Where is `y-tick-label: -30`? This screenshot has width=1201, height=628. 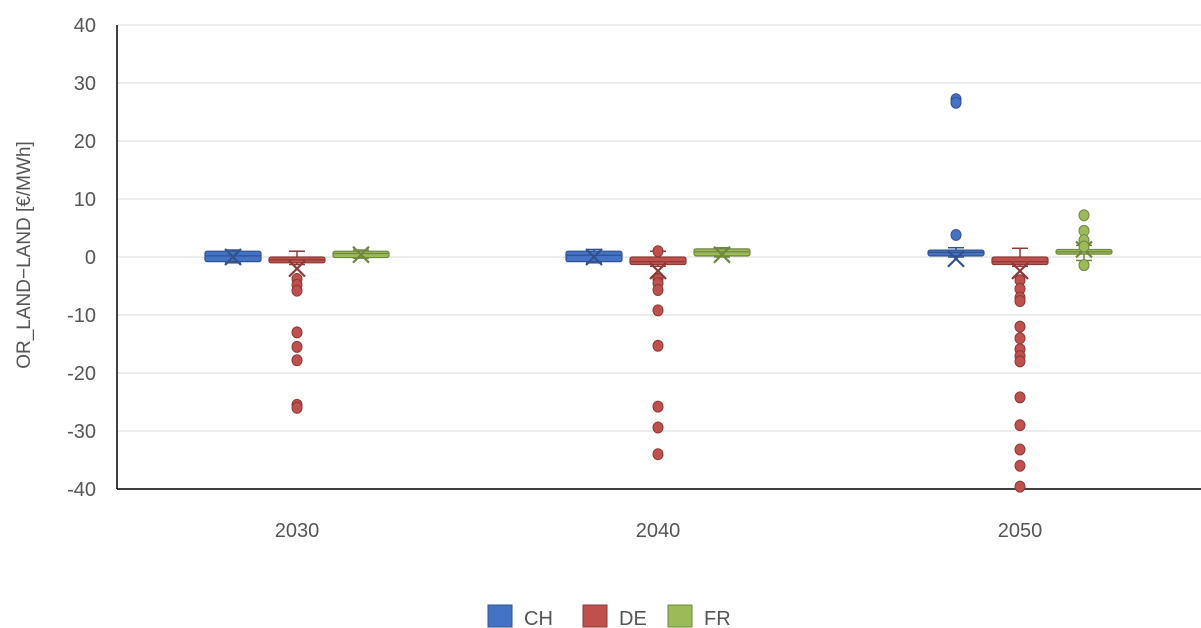
y-tick-label: -30 is located at coordinates (81, 432).